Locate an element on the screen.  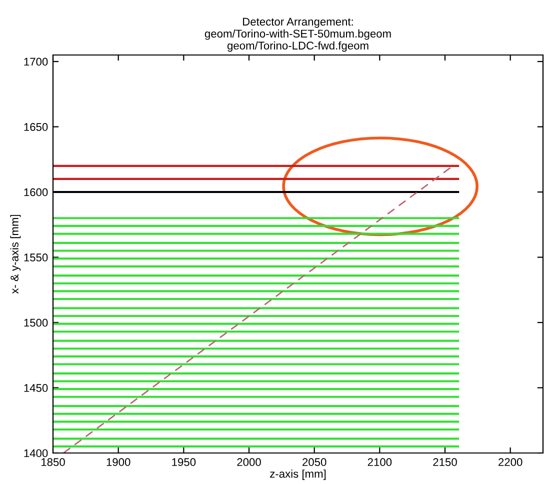
x-tick-label: 2150 is located at coordinates (445, 462).